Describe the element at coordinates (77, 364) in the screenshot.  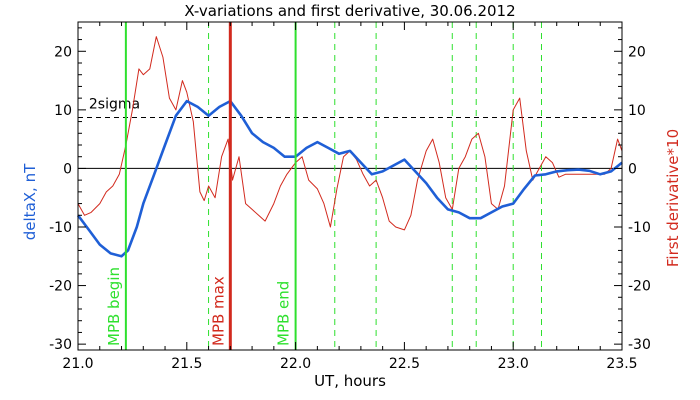
I see `x-tick-label-0: 21.0` at that location.